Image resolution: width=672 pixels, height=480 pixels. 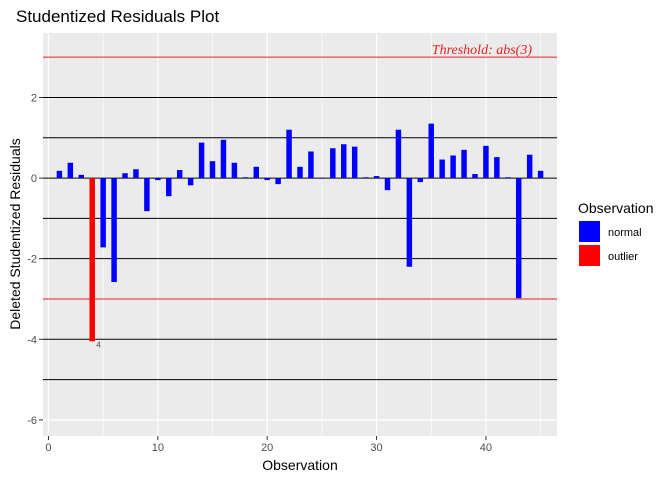 What do you see at coordinates (32, 421) in the screenshot?
I see `y-tick-label: -6` at bounding box center [32, 421].